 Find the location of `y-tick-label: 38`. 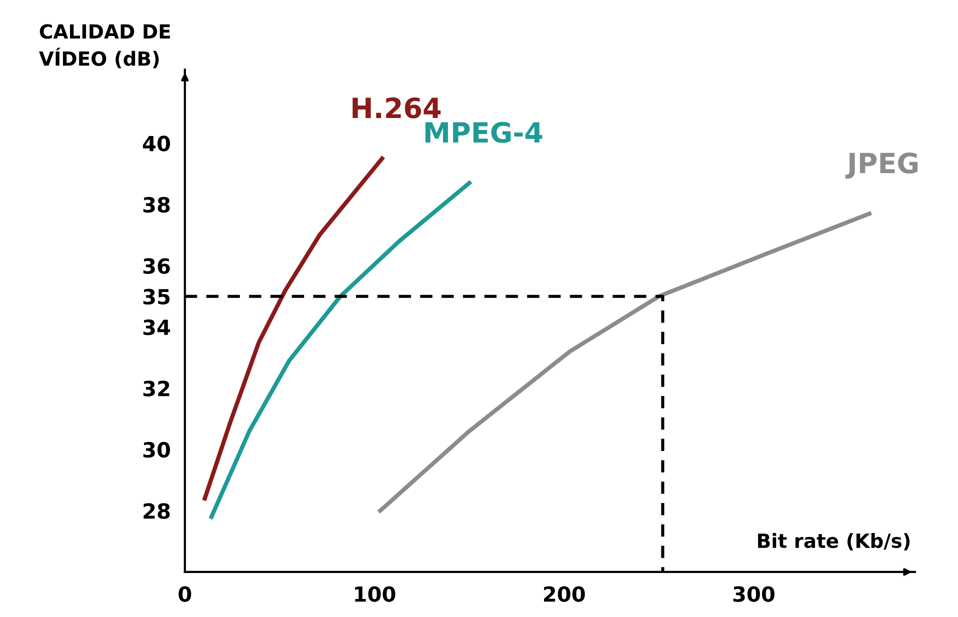

y-tick-label: 38 is located at coordinates (156, 204).